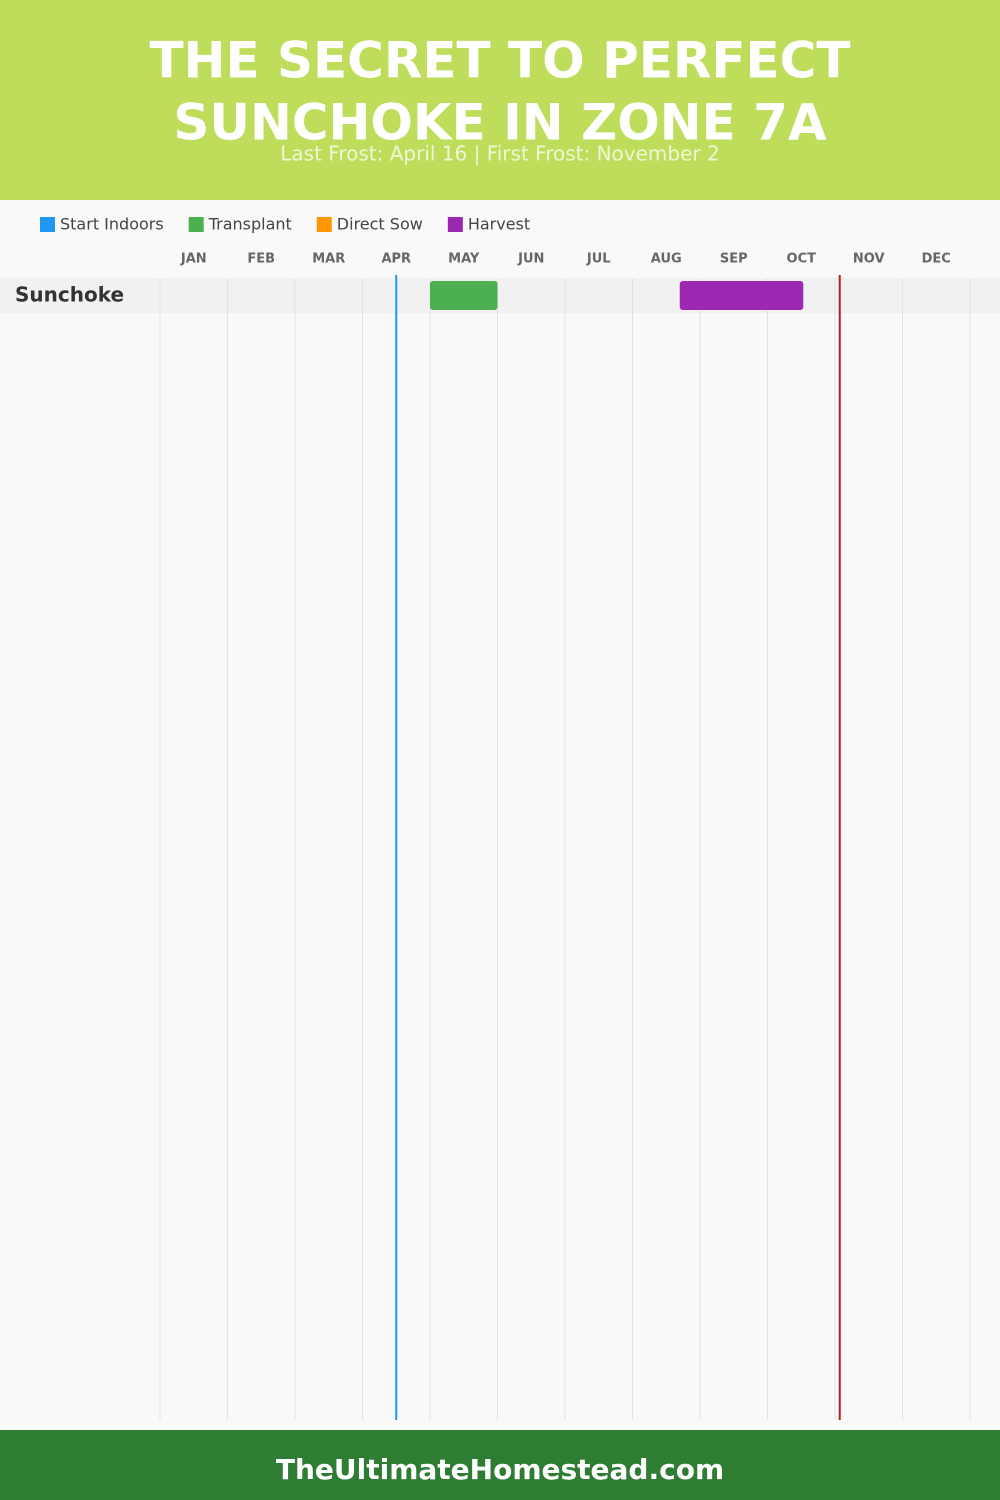 This screenshot has width=1000, height=1500. I want to click on legend-label: Start Indoors, so click(112, 224).